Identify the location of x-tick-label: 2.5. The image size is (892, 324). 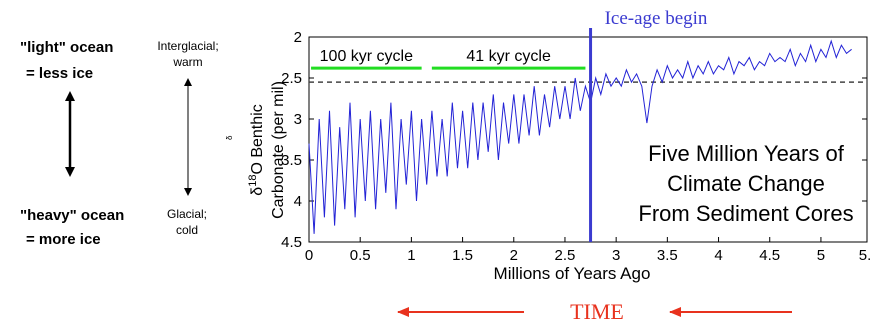
(565, 255).